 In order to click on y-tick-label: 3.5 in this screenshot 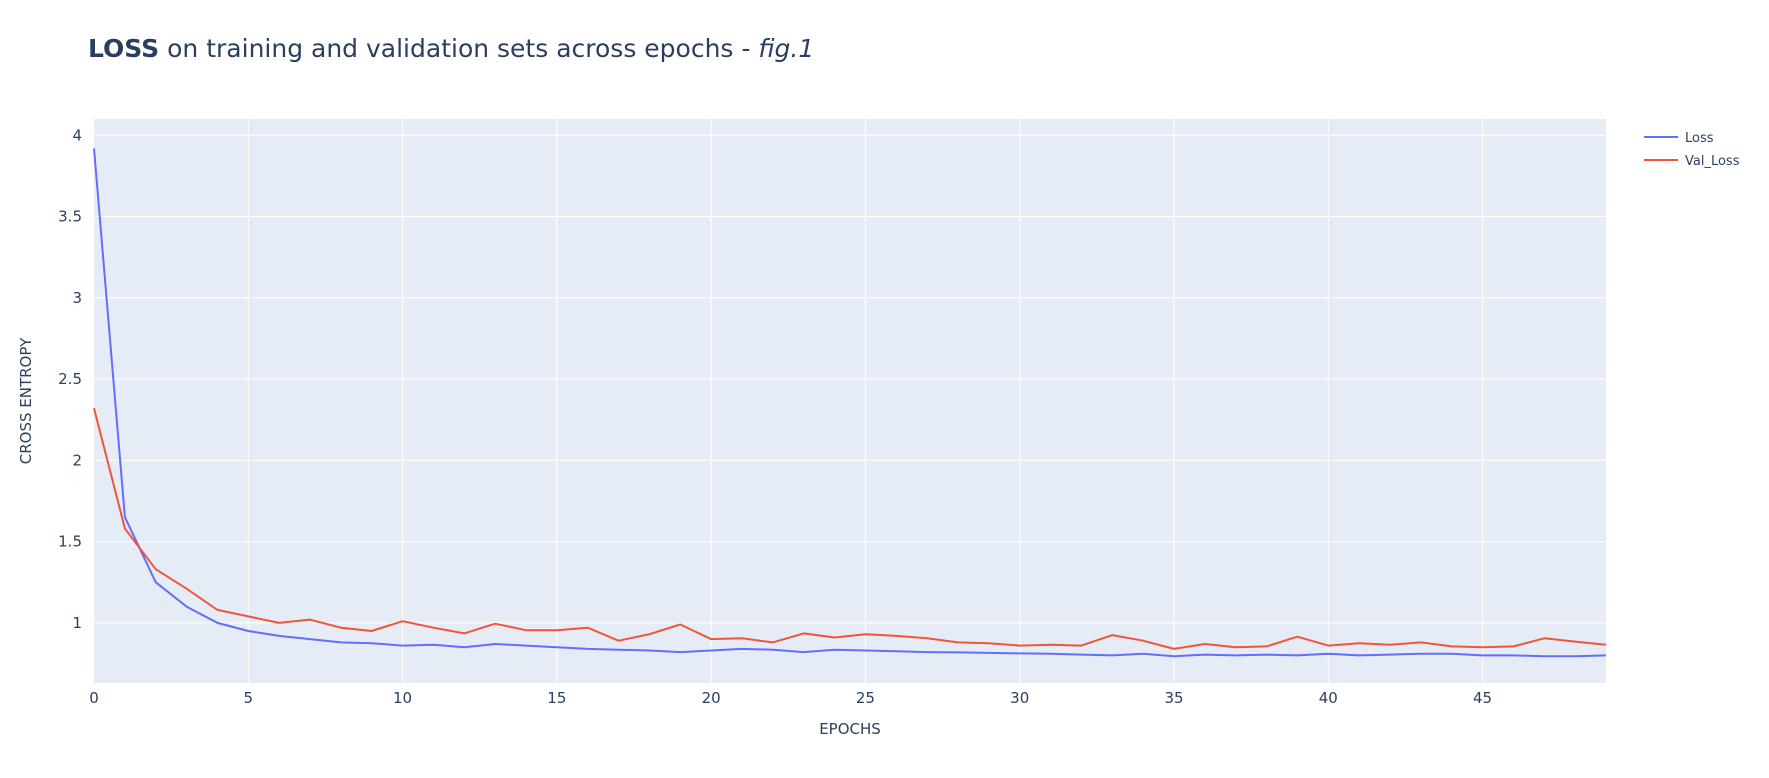, I will do `click(70, 217)`.